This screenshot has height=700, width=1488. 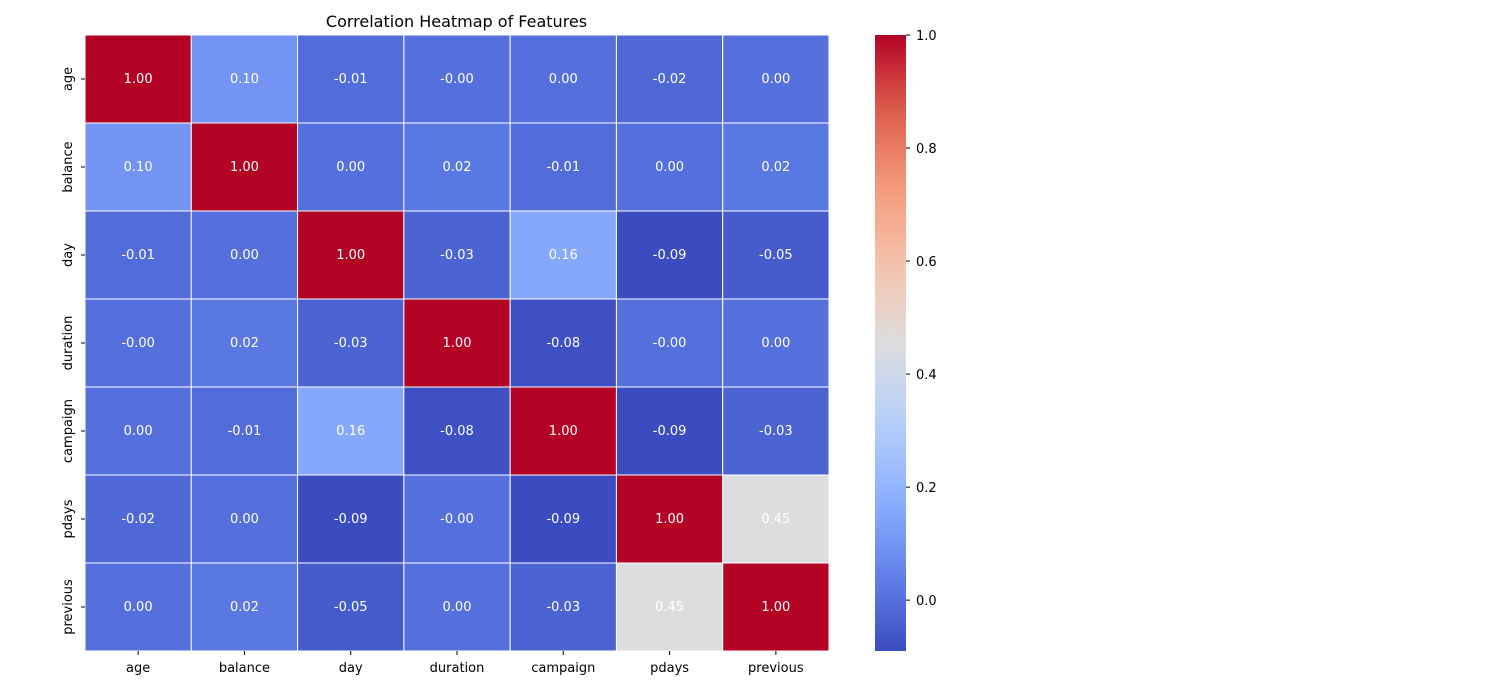 What do you see at coordinates (563, 668) in the screenshot?
I see `x-tick-label: campaign` at bounding box center [563, 668].